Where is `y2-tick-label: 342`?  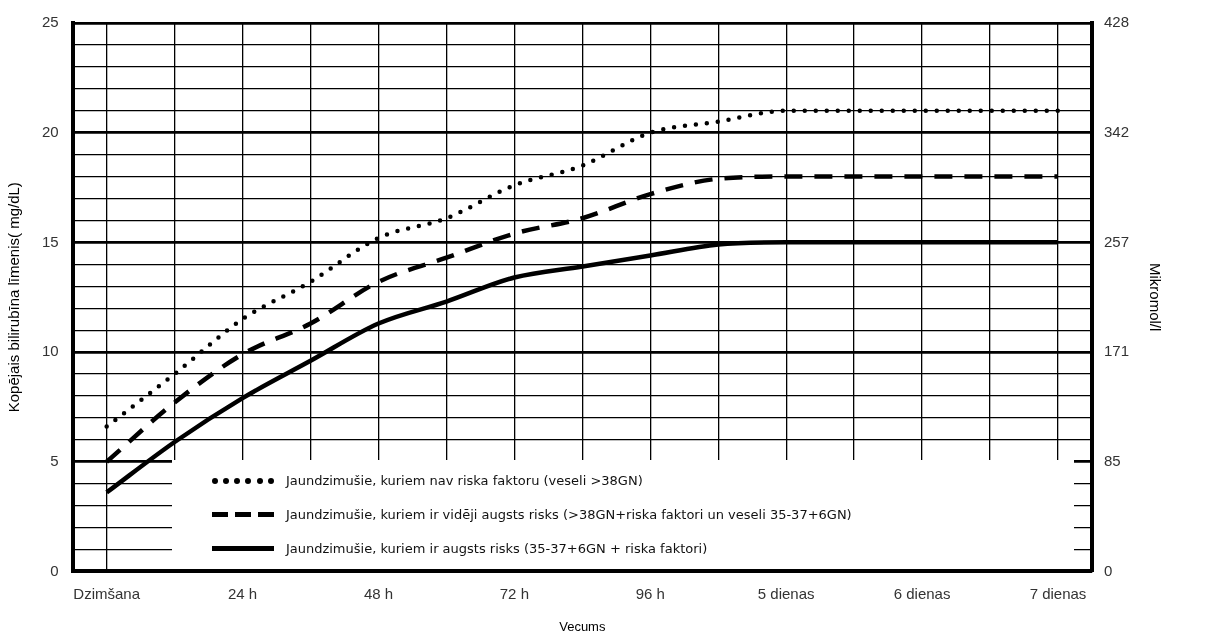 y2-tick-label: 342 is located at coordinates (1116, 131).